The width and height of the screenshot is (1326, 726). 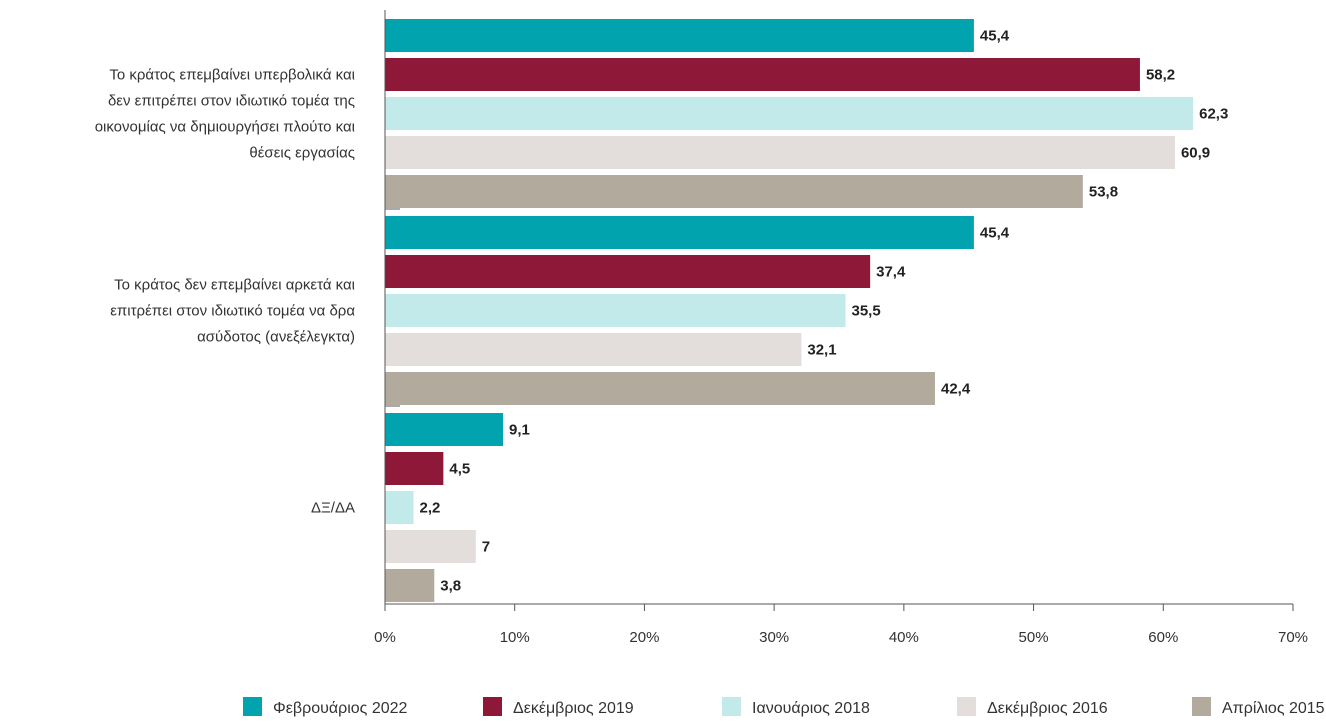 What do you see at coordinates (956, 389) in the screenshot?
I see `value-label-cat2-series5: 42,4` at bounding box center [956, 389].